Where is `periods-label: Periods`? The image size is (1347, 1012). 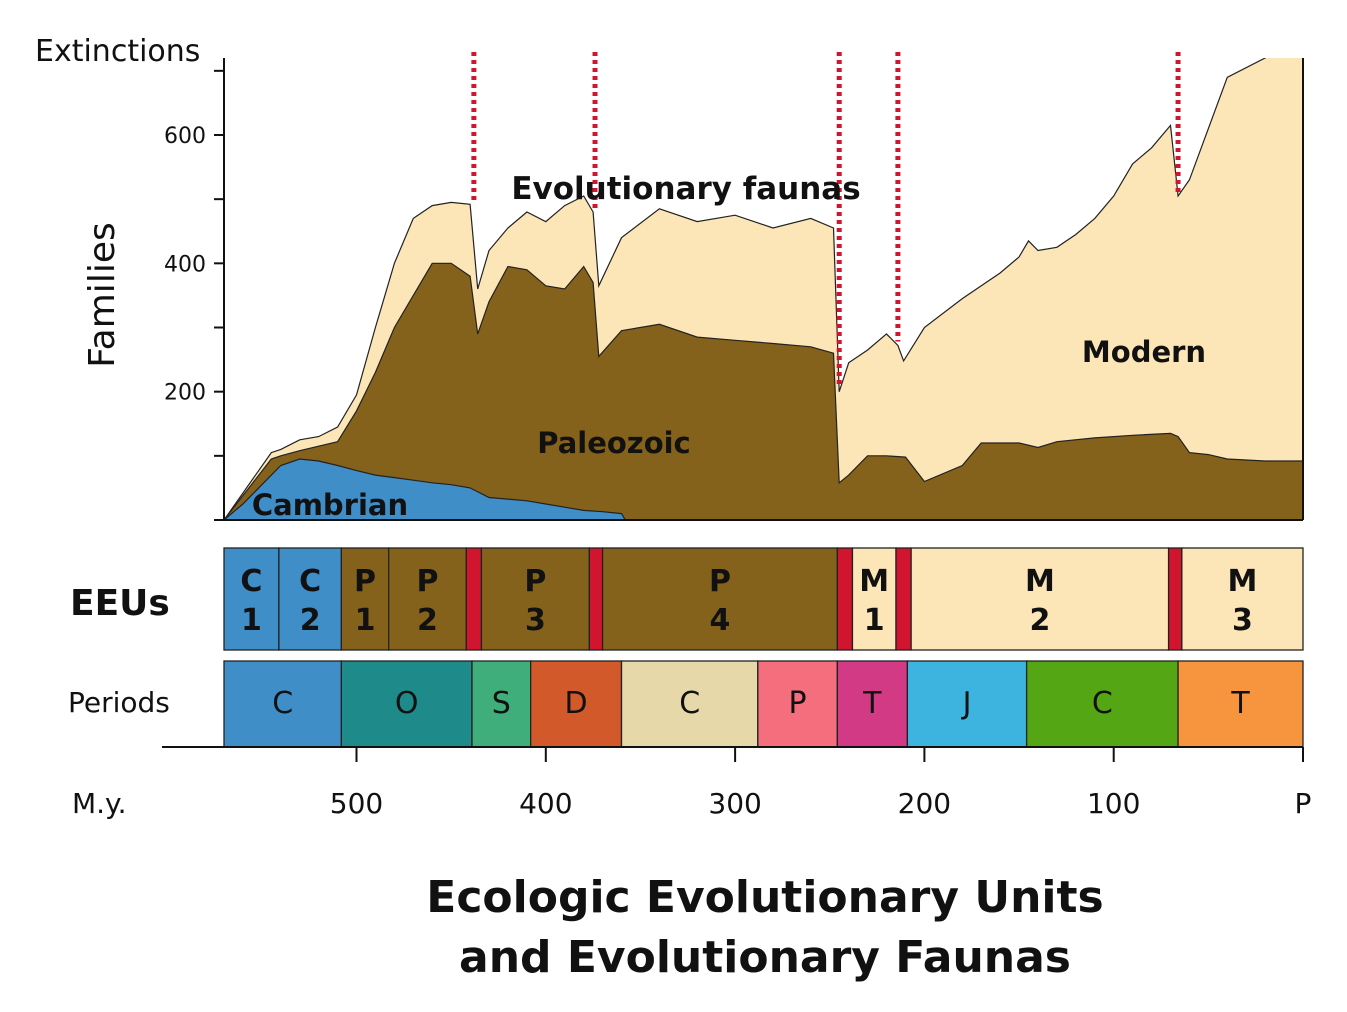 periods-label: Periods is located at coordinates (119, 702).